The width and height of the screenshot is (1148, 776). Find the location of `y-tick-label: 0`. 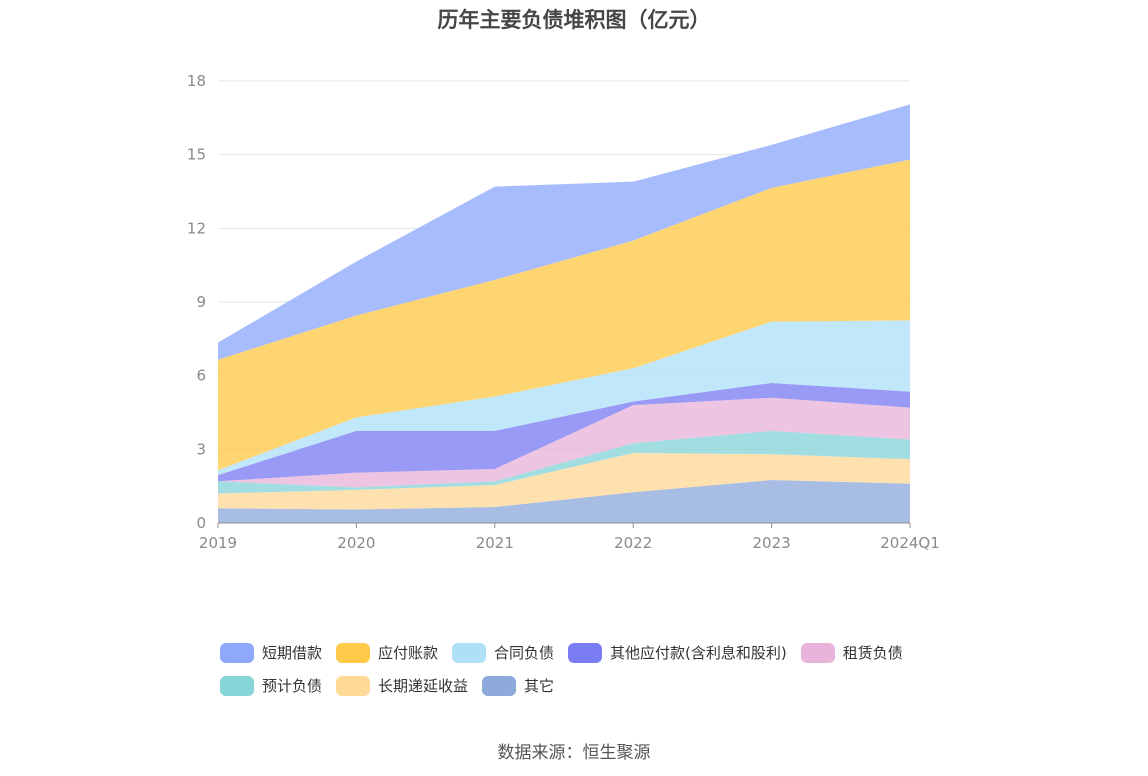

y-tick-label: 0 is located at coordinates (201, 523).